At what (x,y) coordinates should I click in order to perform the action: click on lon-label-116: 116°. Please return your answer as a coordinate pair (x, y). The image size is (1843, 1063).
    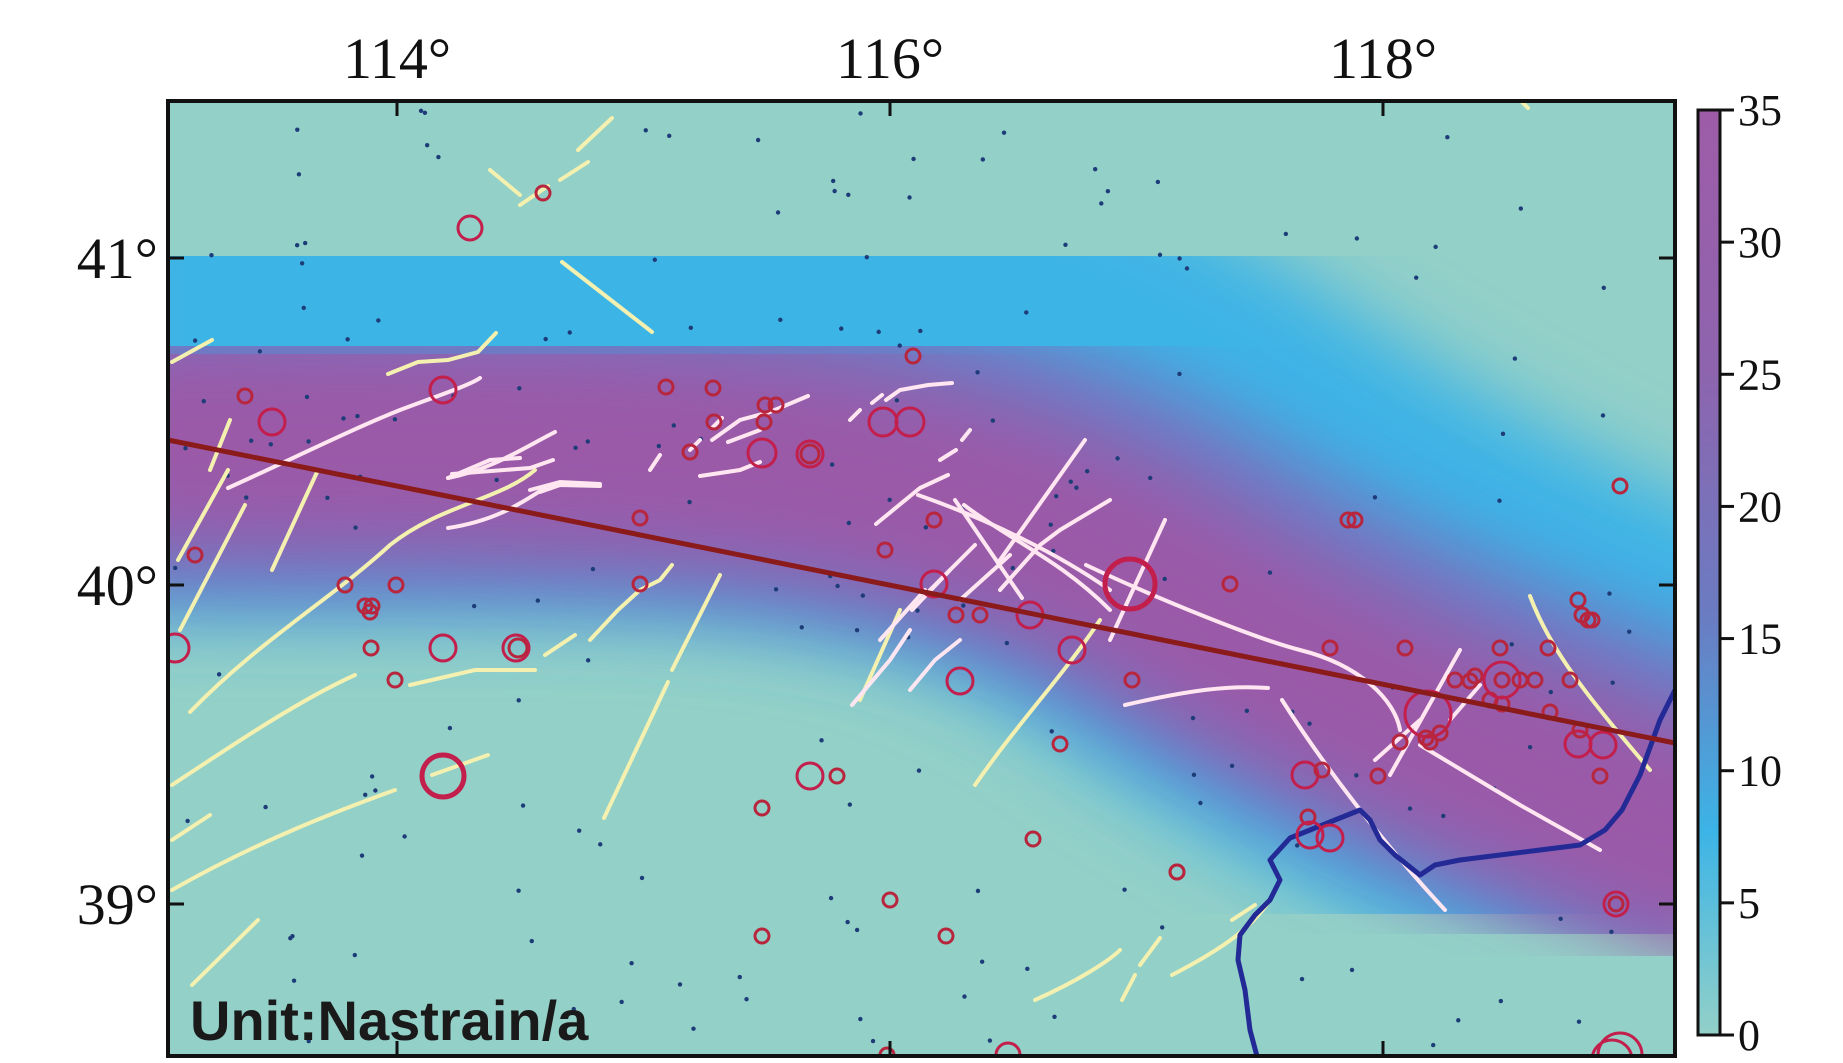
    Looking at the image, I should click on (890, 58).